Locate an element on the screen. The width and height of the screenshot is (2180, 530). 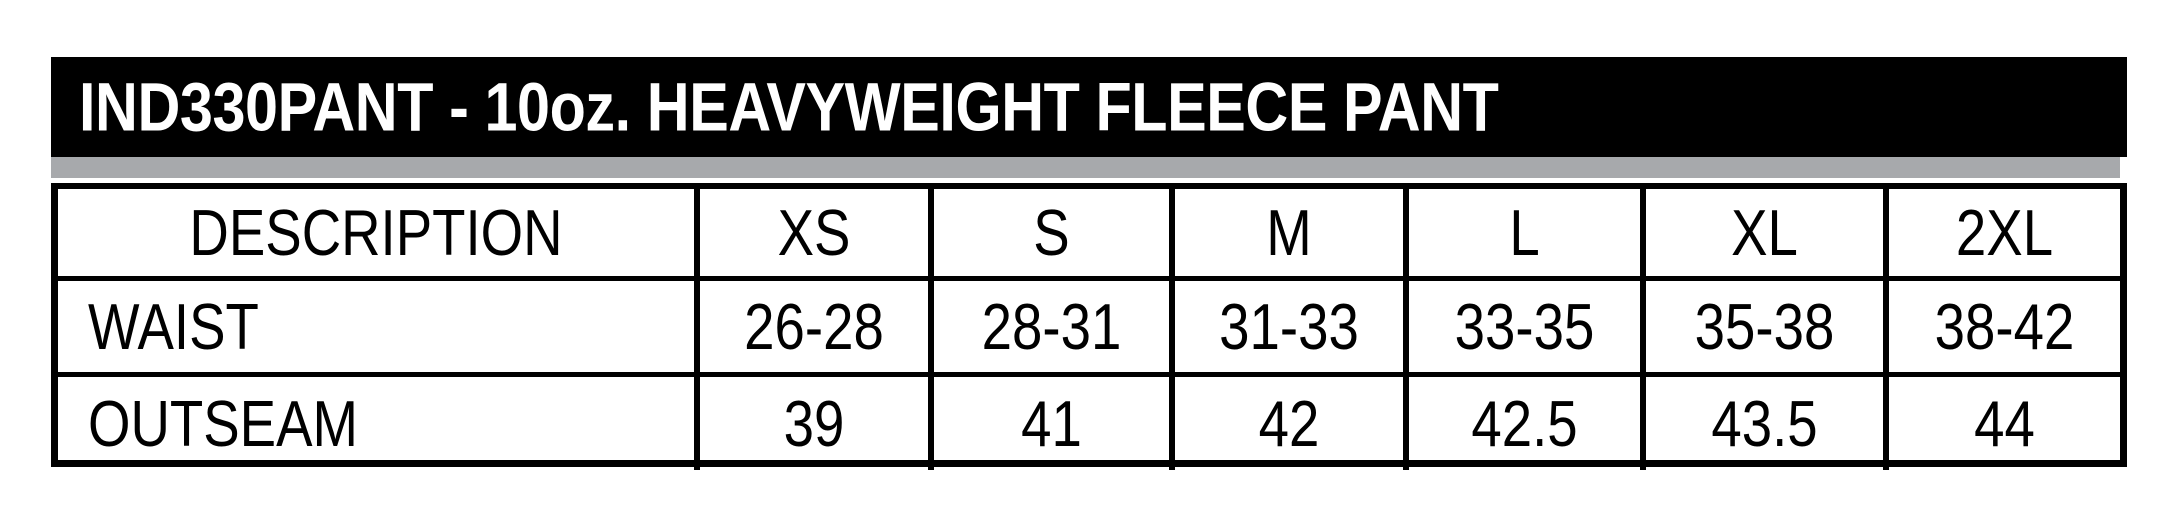
cell-outseam-xl: 43.5 is located at coordinates (1766, 422).